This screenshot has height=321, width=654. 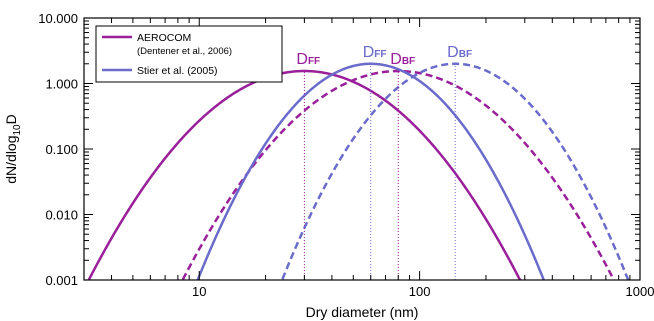 What do you see at coordinates (362, 312) in the screenshot?
I see `x-axis-label: Dry diameter (nm)` at bounding box center [362, 312].